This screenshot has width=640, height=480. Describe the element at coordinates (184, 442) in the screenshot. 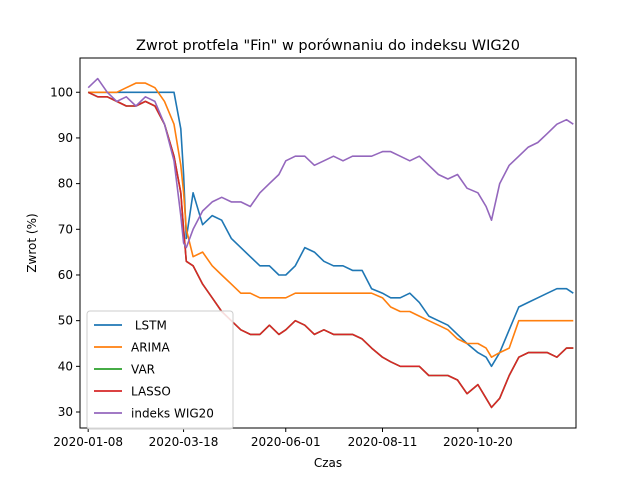

I see `x-tick-label: 2020-03-18` at that location.